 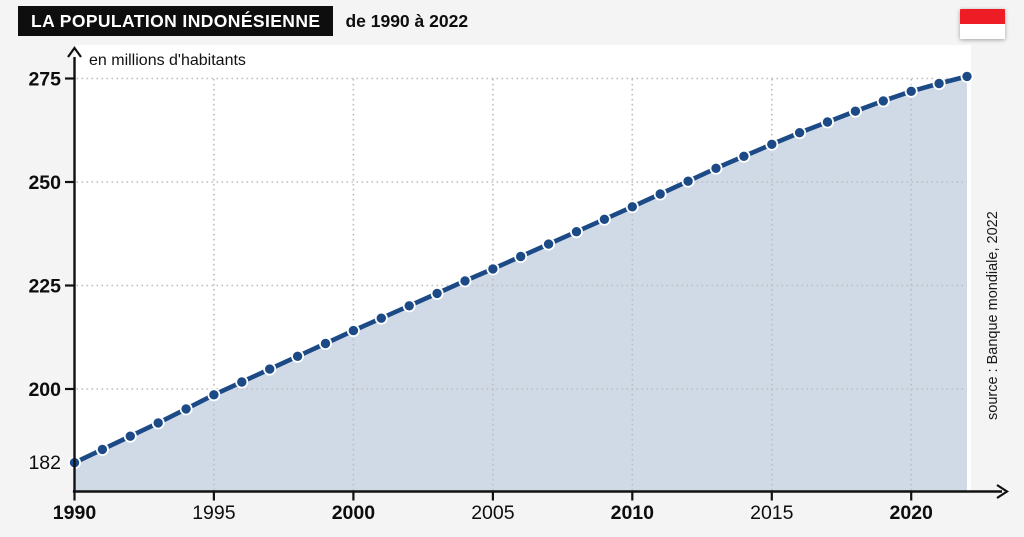 I want to click on flag-red-band, so click(x=982, y=16).